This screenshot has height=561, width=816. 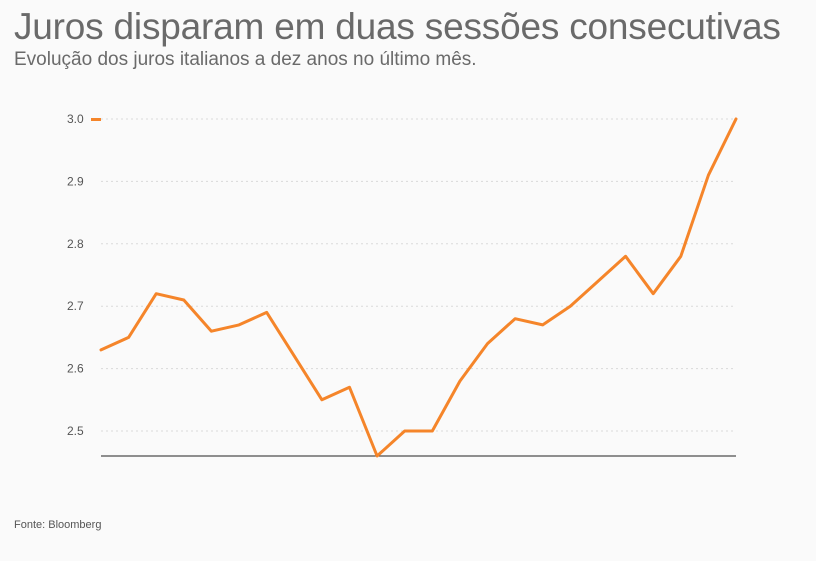 What do you see at coordinates (58, 525) in the screenshot?
I see `source-note: Fonte: Bloomberg` at bounding box center [58, 525].